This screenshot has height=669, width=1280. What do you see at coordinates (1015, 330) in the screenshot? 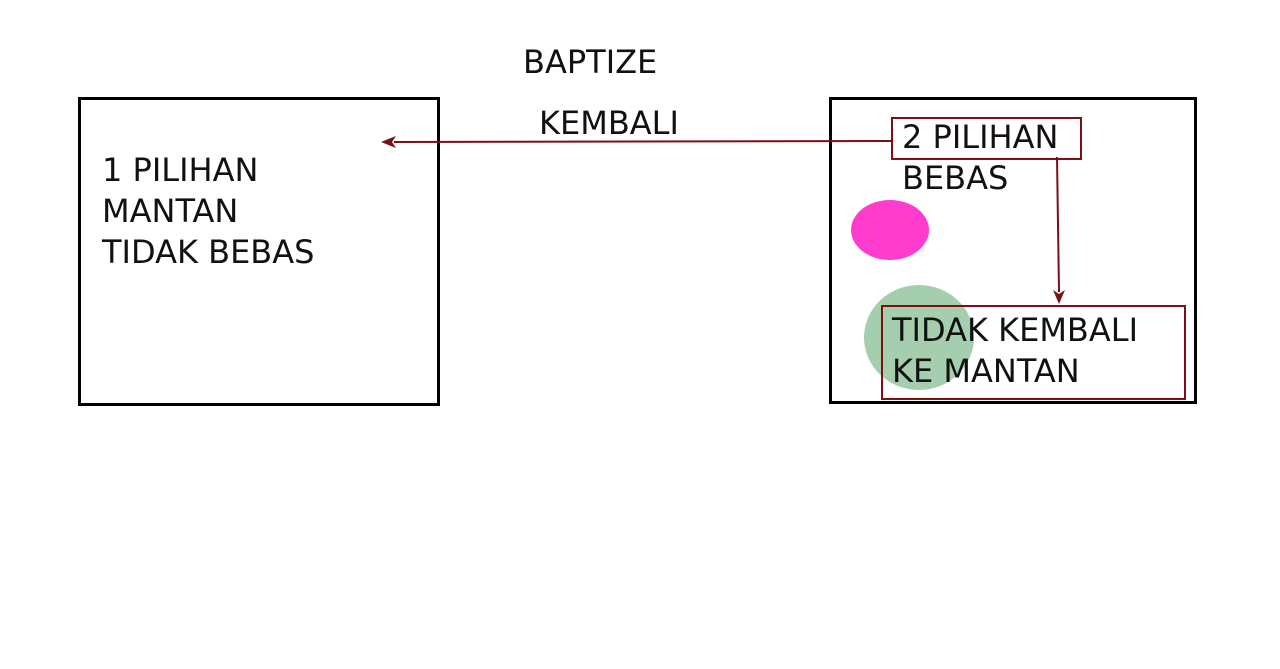
I see `result-line: TIDAK KEMBALI` at bounding box center [1015, 330].